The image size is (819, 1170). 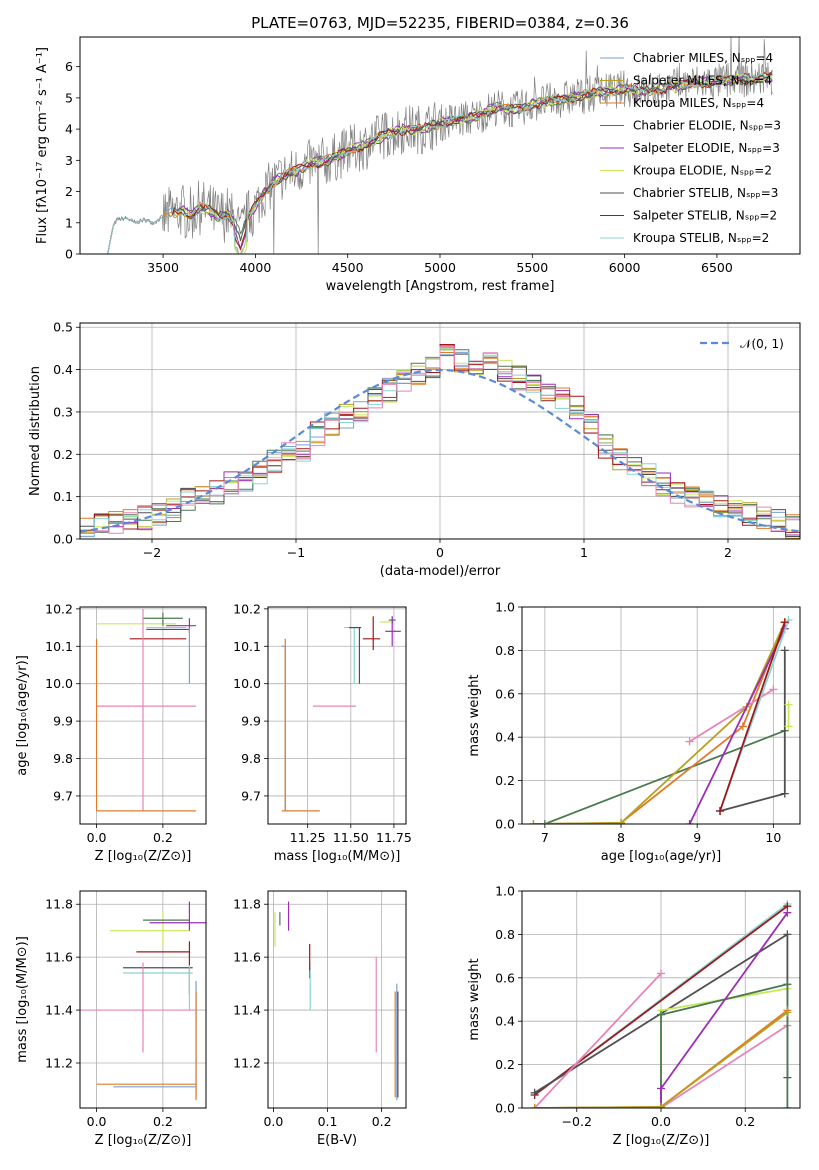 I want to click on x-tick-label: 3500, so click(x=163, y=267).